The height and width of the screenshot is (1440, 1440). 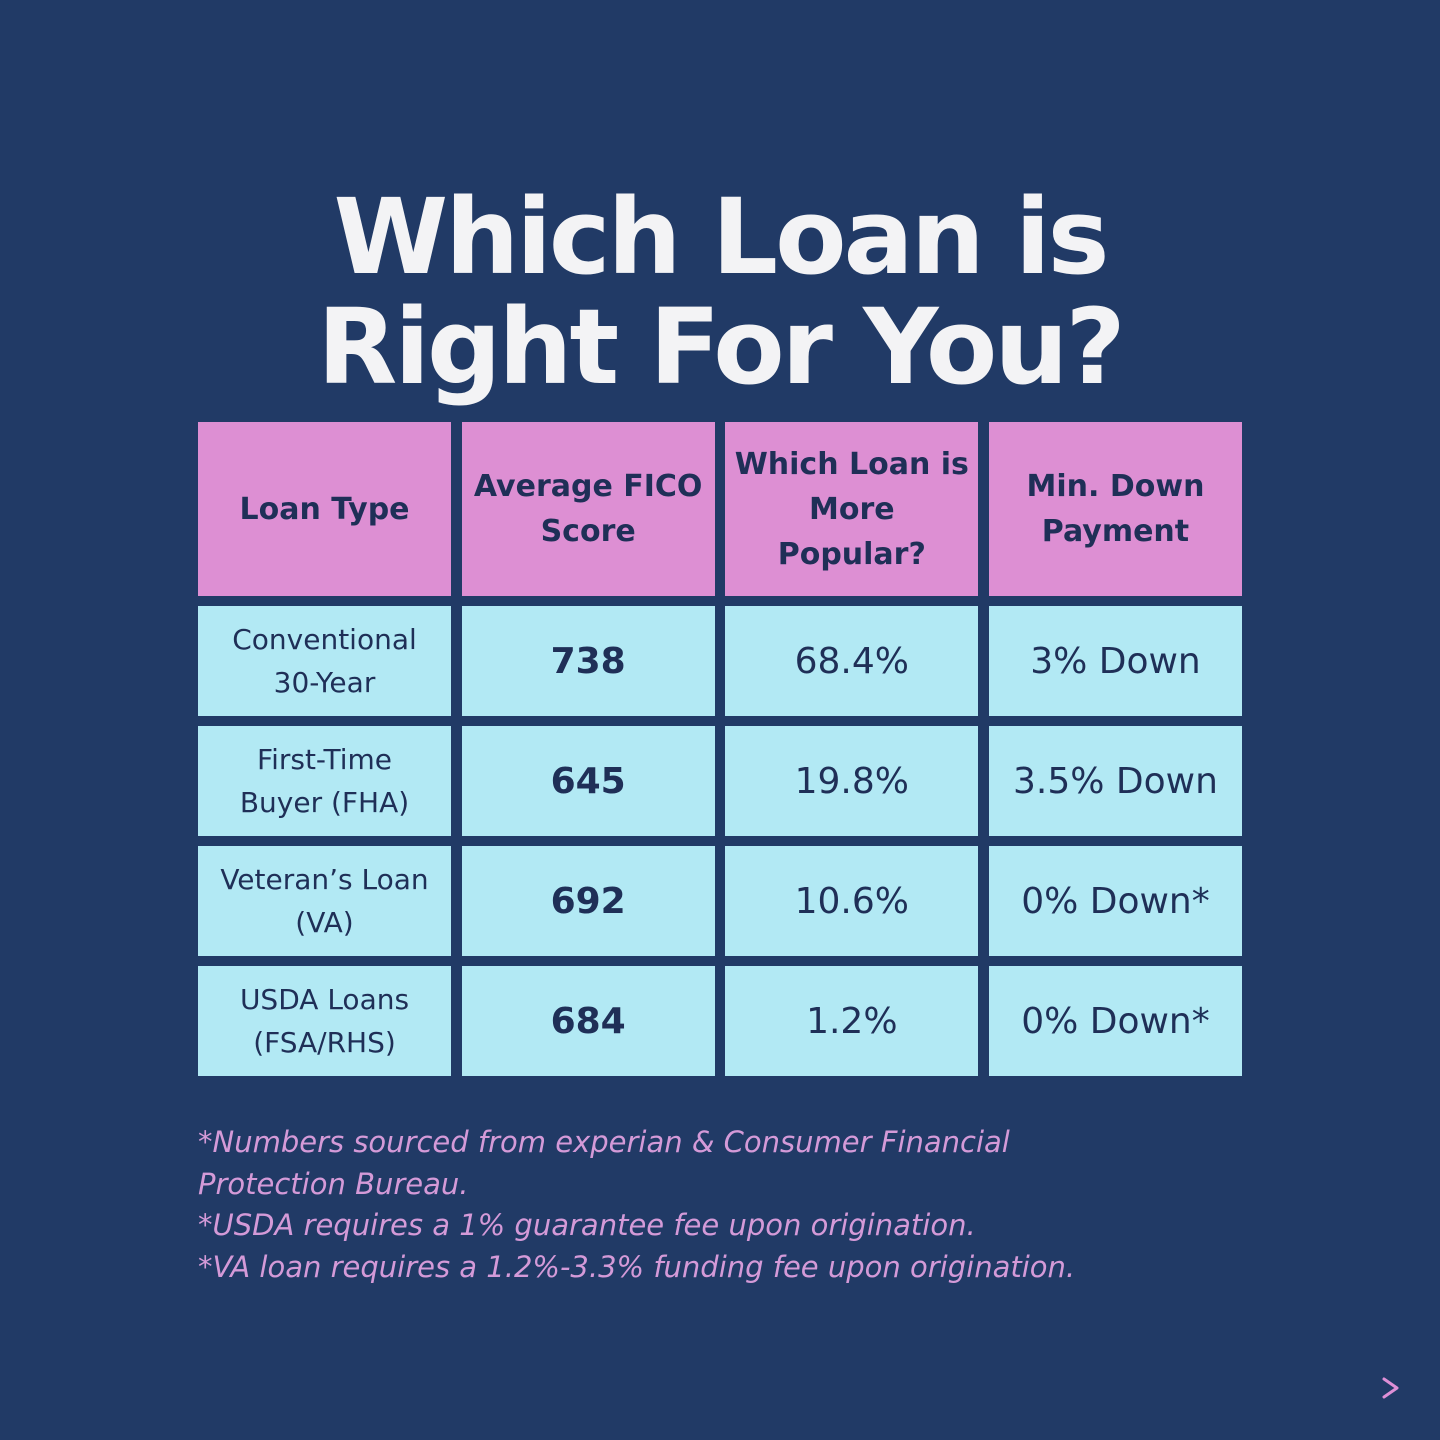 I want to click on loan-type-line: Veteran’s Loan, so click(x=324, y=879).